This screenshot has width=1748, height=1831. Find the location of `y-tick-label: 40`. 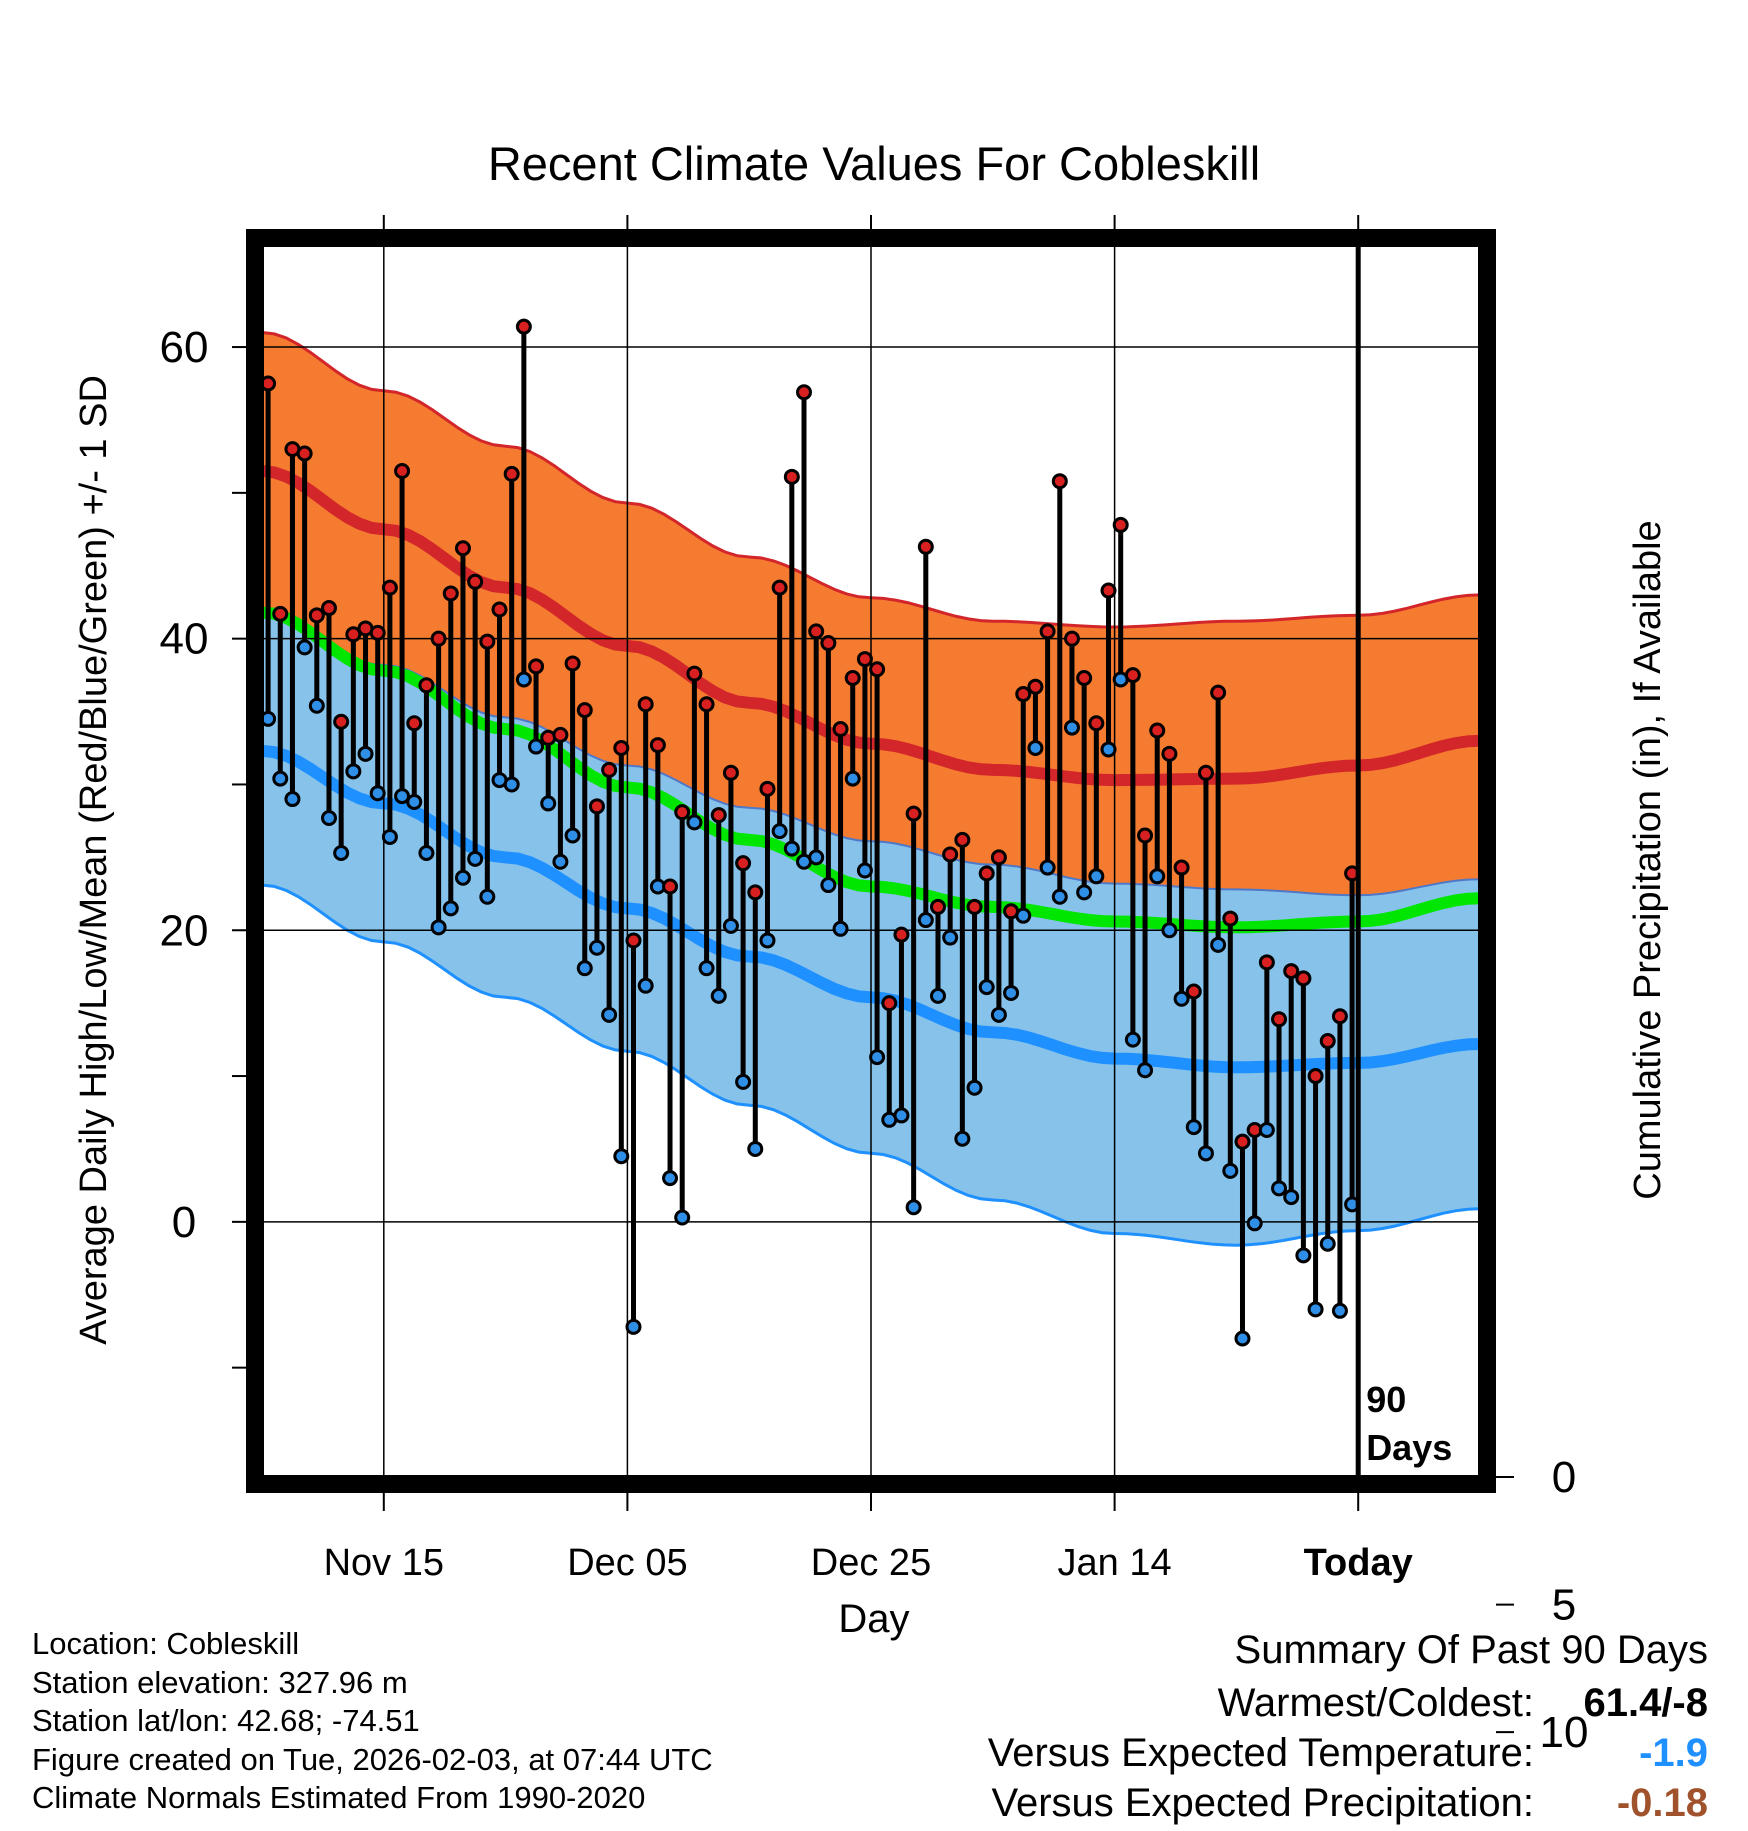

y-tick-label: 40 is located at coordinates (184, 639).